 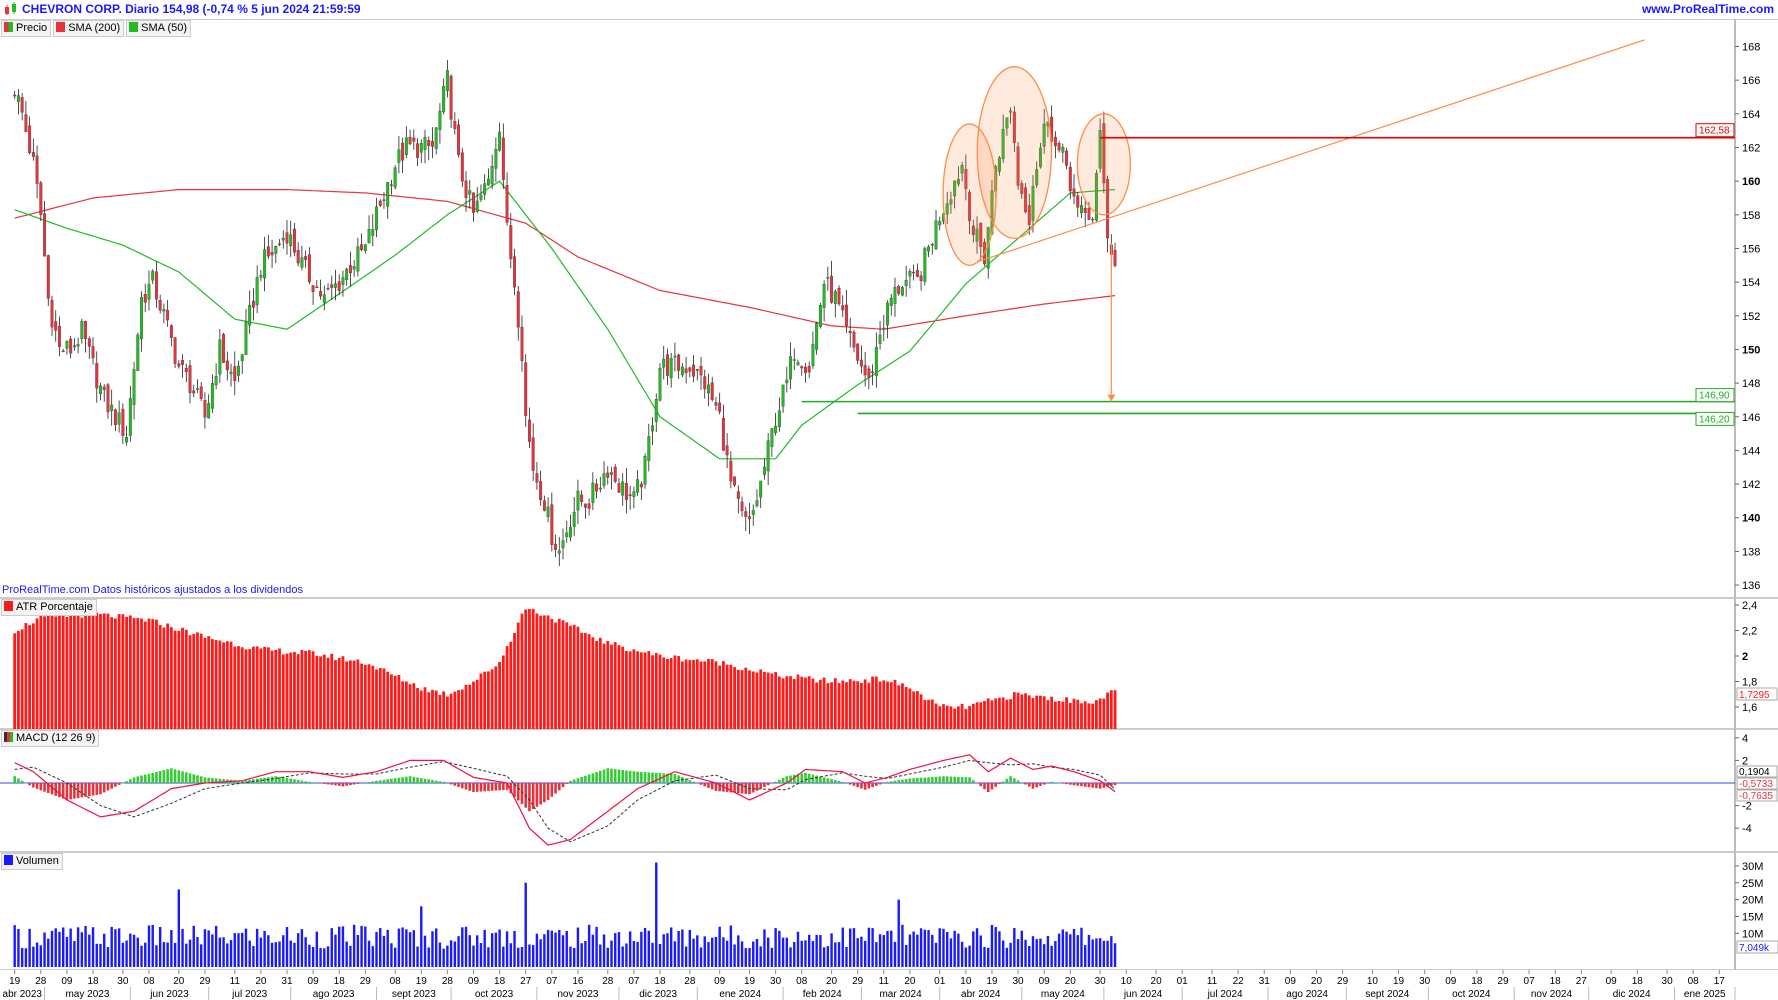 What do you see at coordinates (1183, 981) in the screenshot?
I see `date-tick-label: 01` at bounding box center [1183, 981].